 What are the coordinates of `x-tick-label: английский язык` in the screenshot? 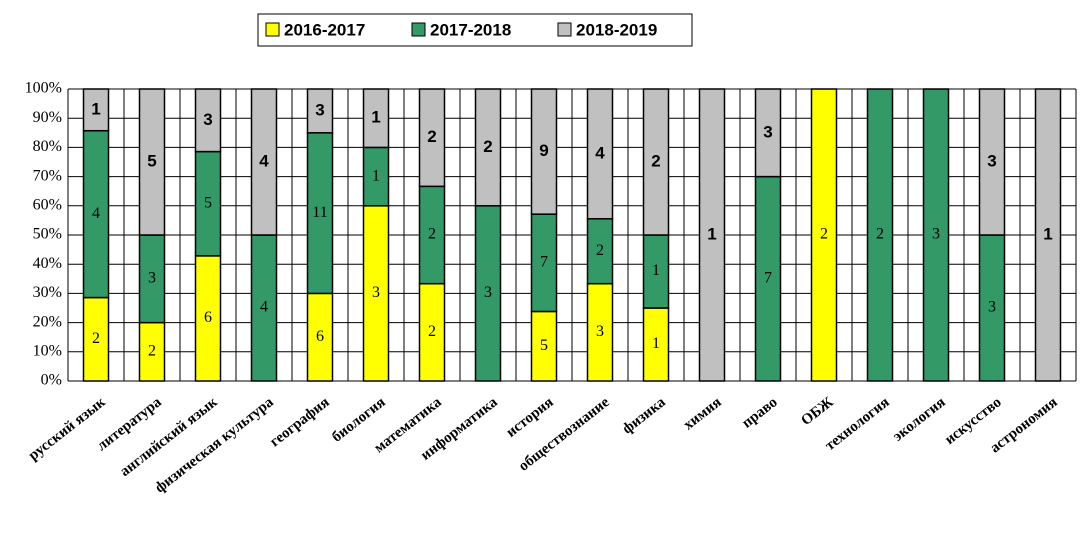 It's located at (169, 437).